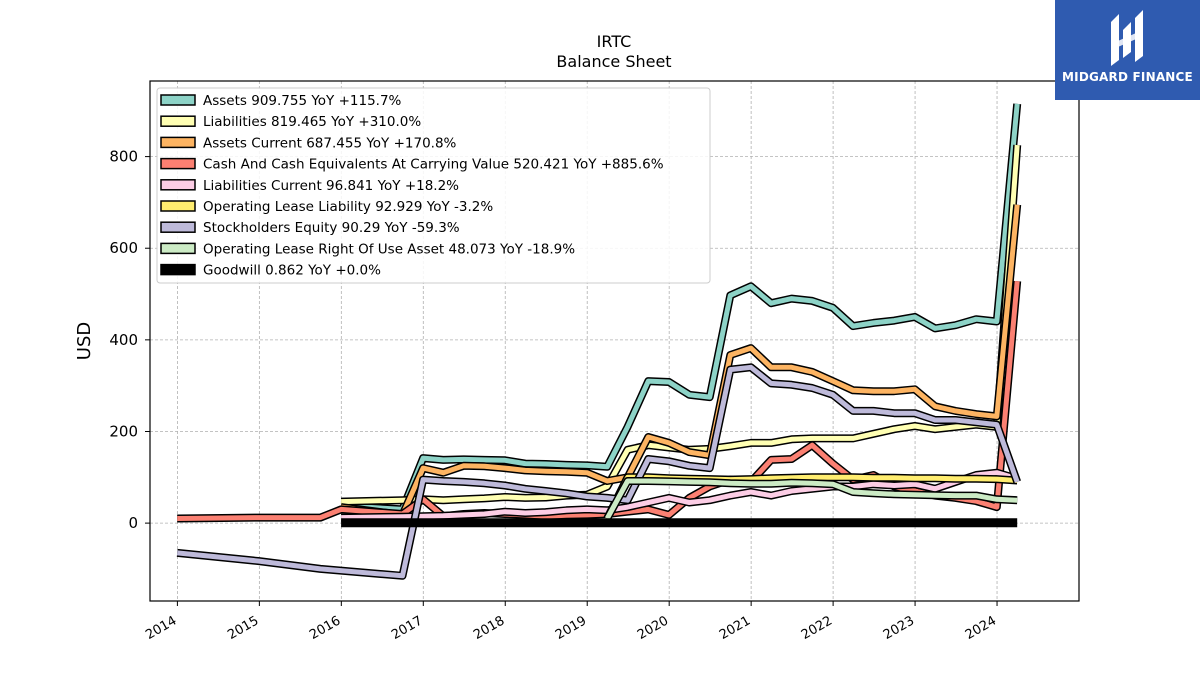 The image size is (1200, 675). What do you see at coordinates (292, 271) in the screenshot?
I see `legend-label: Goodwill 0.862 YoY +0.0%` at bounding box center [292, 271].